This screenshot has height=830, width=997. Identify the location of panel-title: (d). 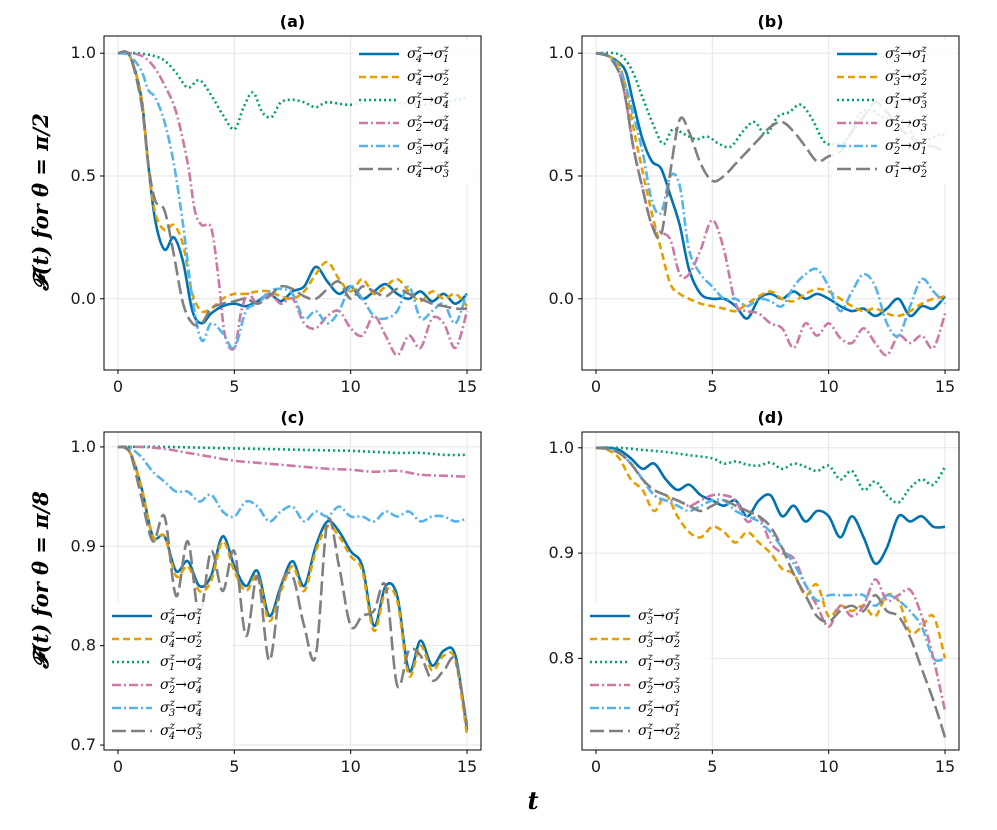
(770, 417).